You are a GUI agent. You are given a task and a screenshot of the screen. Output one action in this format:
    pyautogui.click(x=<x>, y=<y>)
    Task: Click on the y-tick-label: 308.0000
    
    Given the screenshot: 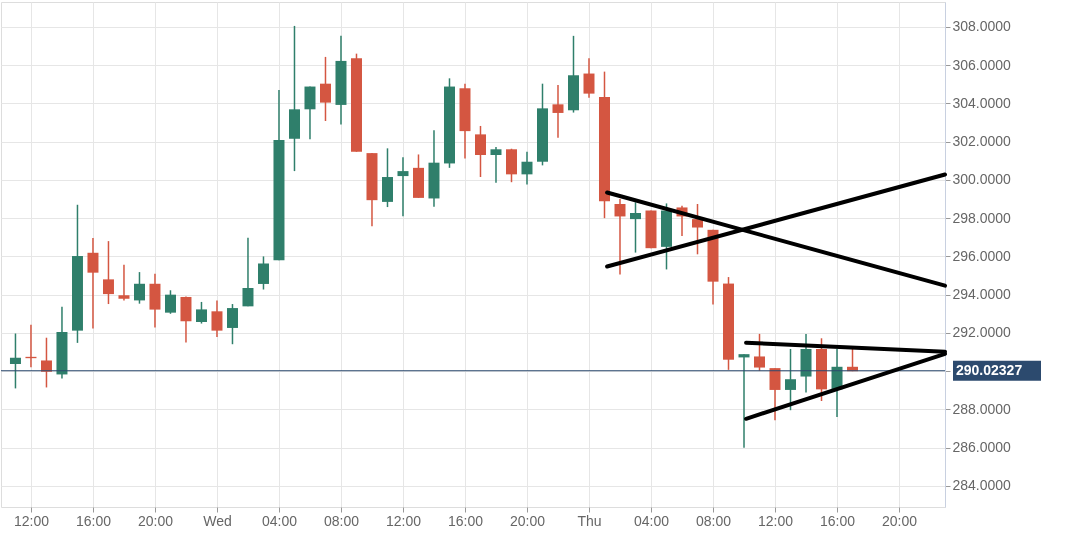 What is the action you would take?
    pyautogui.click(x=982, y=26)
    